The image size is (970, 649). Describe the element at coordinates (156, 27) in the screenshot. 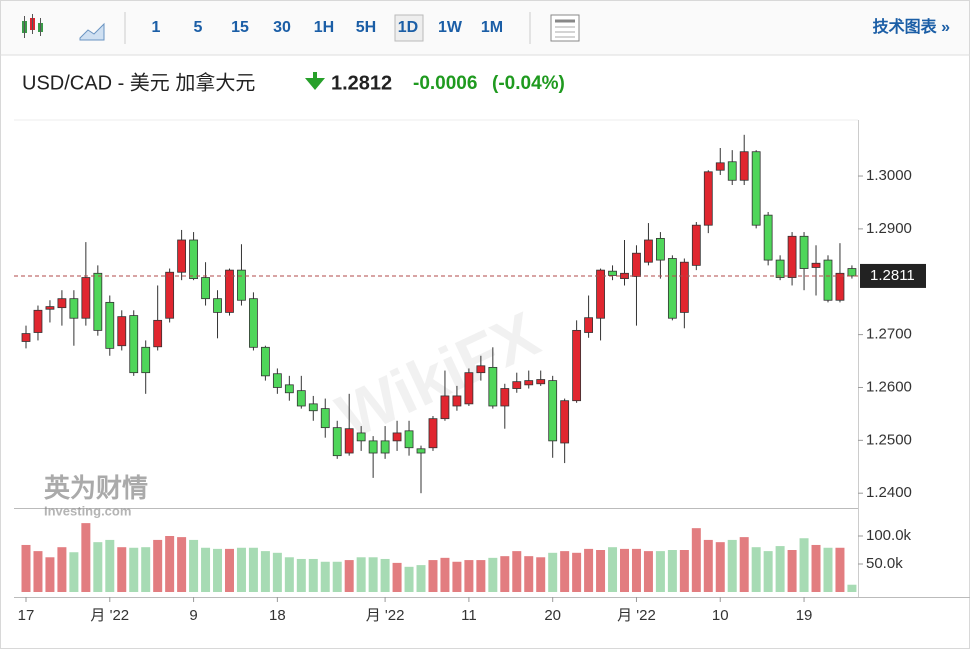

I see `interval-button: 1` at that location.